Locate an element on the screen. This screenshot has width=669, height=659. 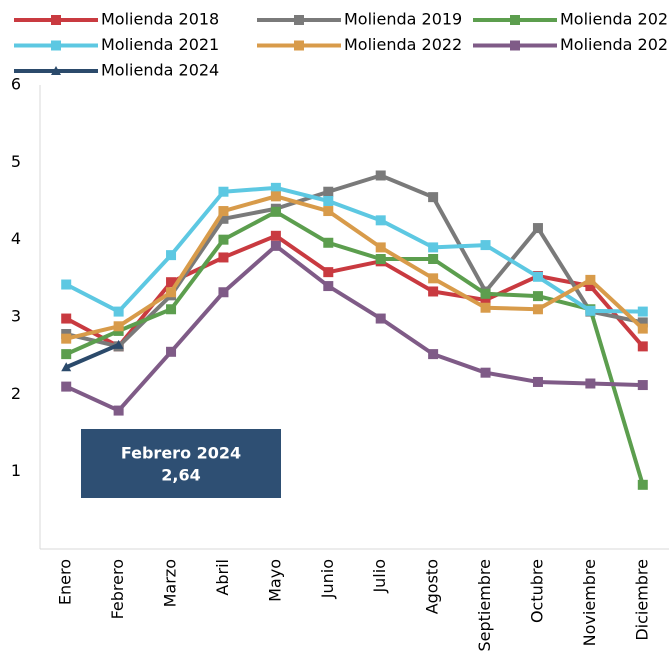
y-tick-label: 5 is located at coordinates (16, 161).